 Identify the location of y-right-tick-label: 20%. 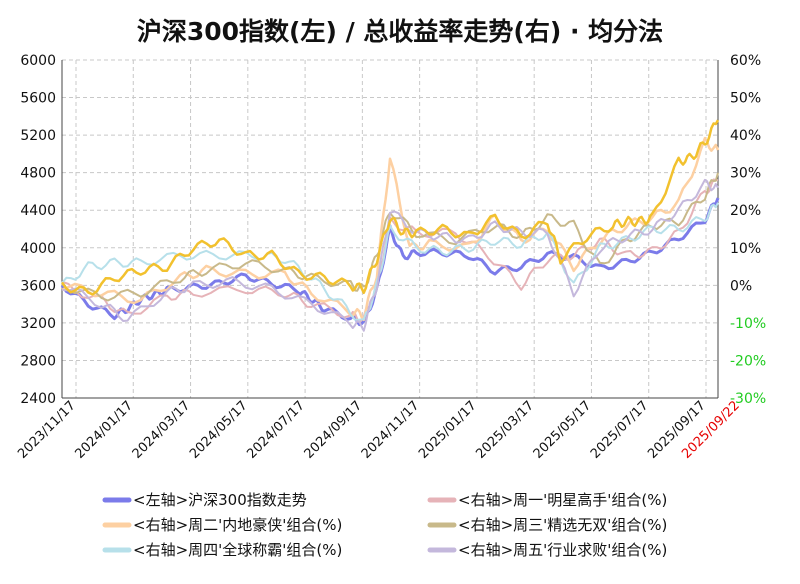
(745, 211).